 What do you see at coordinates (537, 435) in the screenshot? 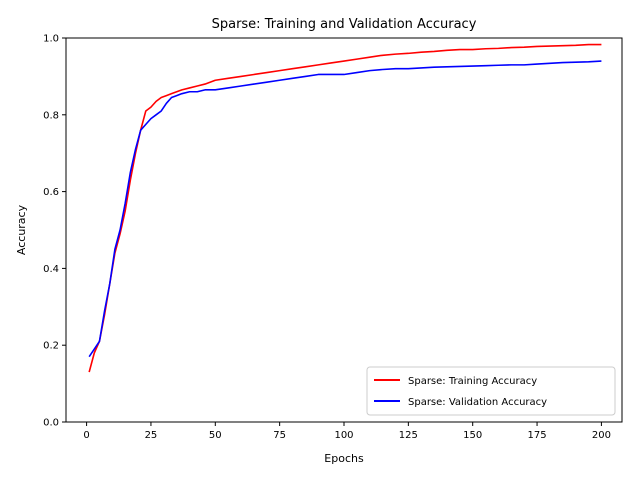
I see `x-tick-label: 175` at bounding box center [537, 435].